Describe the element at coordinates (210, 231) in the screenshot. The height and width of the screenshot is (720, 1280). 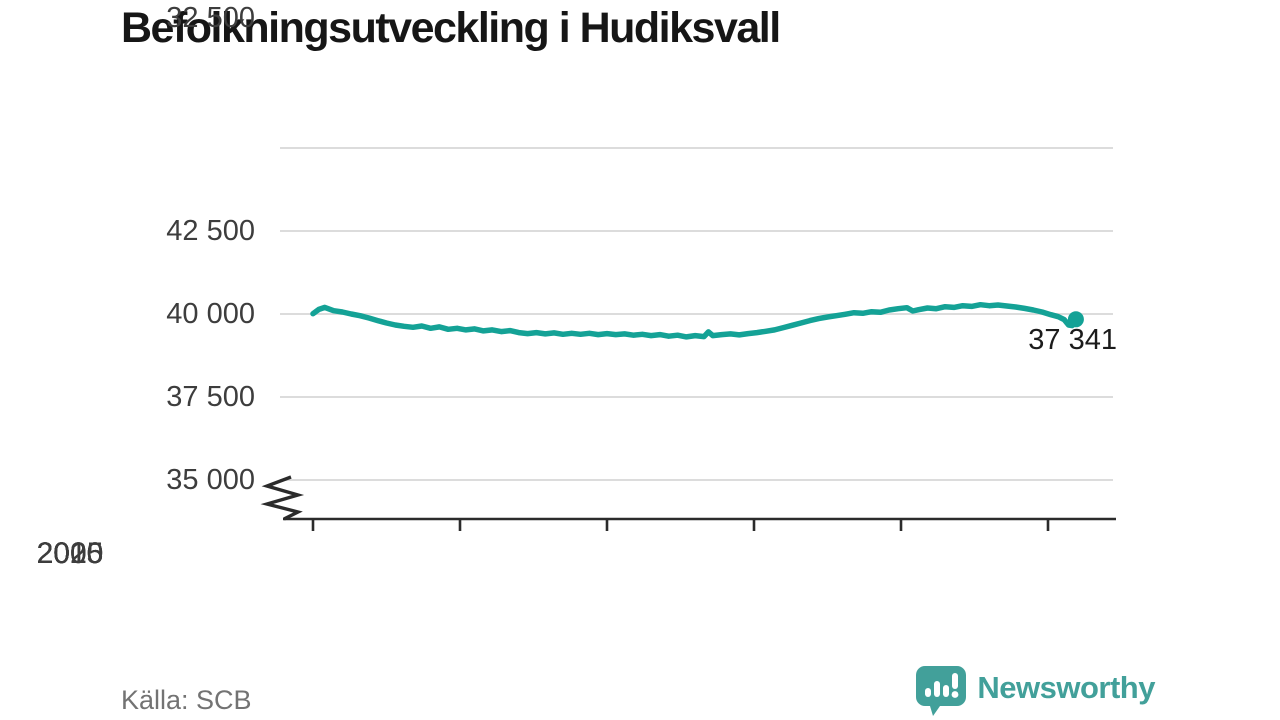
I see `y-axis-tick-label: 42 500` at that location.